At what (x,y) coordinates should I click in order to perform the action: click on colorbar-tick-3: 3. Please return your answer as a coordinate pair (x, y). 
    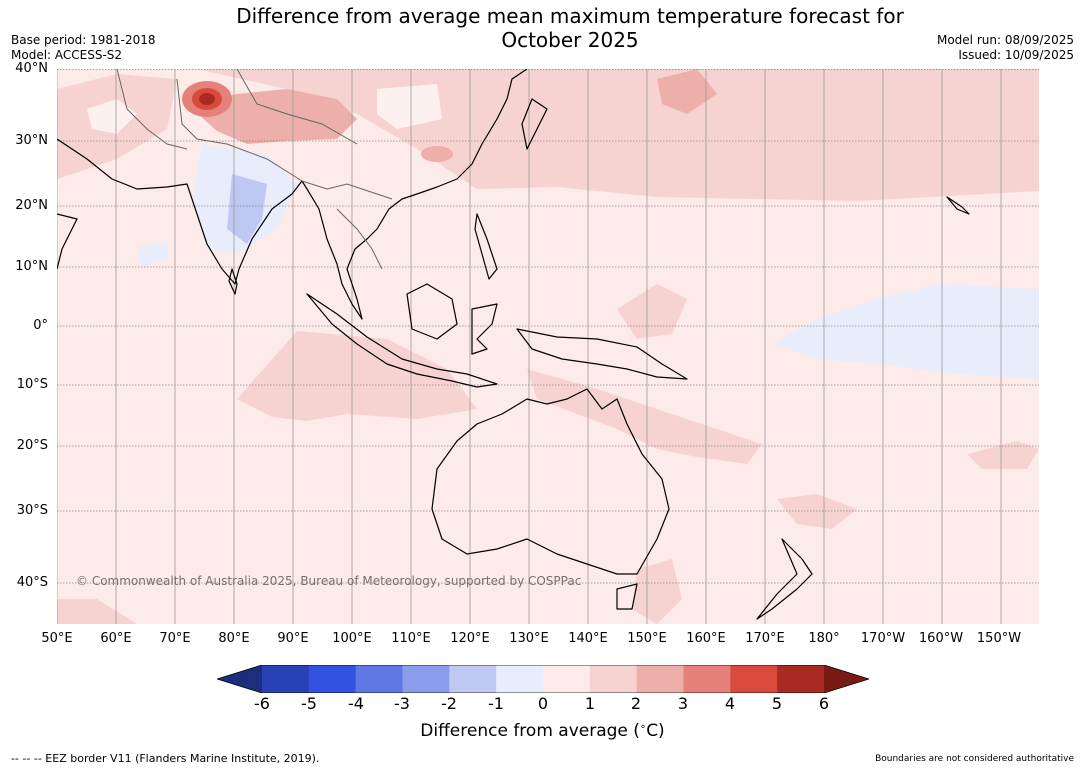
    Looking at the image, I should click on (683, 703).